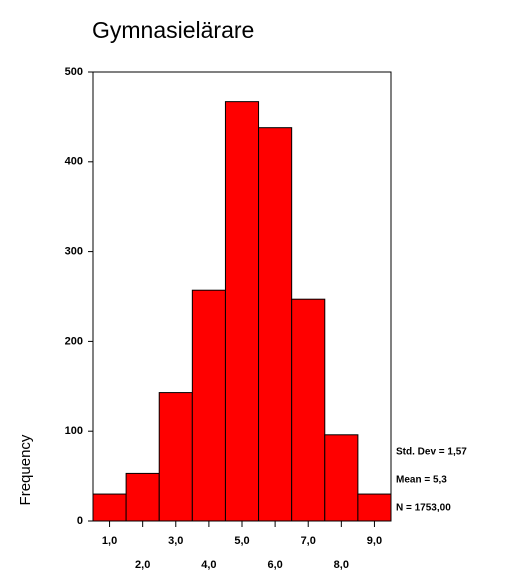 The width and height of the screenshot is (511, 572). I want to click on x-tick-label: 6,0, so click(274, 565).